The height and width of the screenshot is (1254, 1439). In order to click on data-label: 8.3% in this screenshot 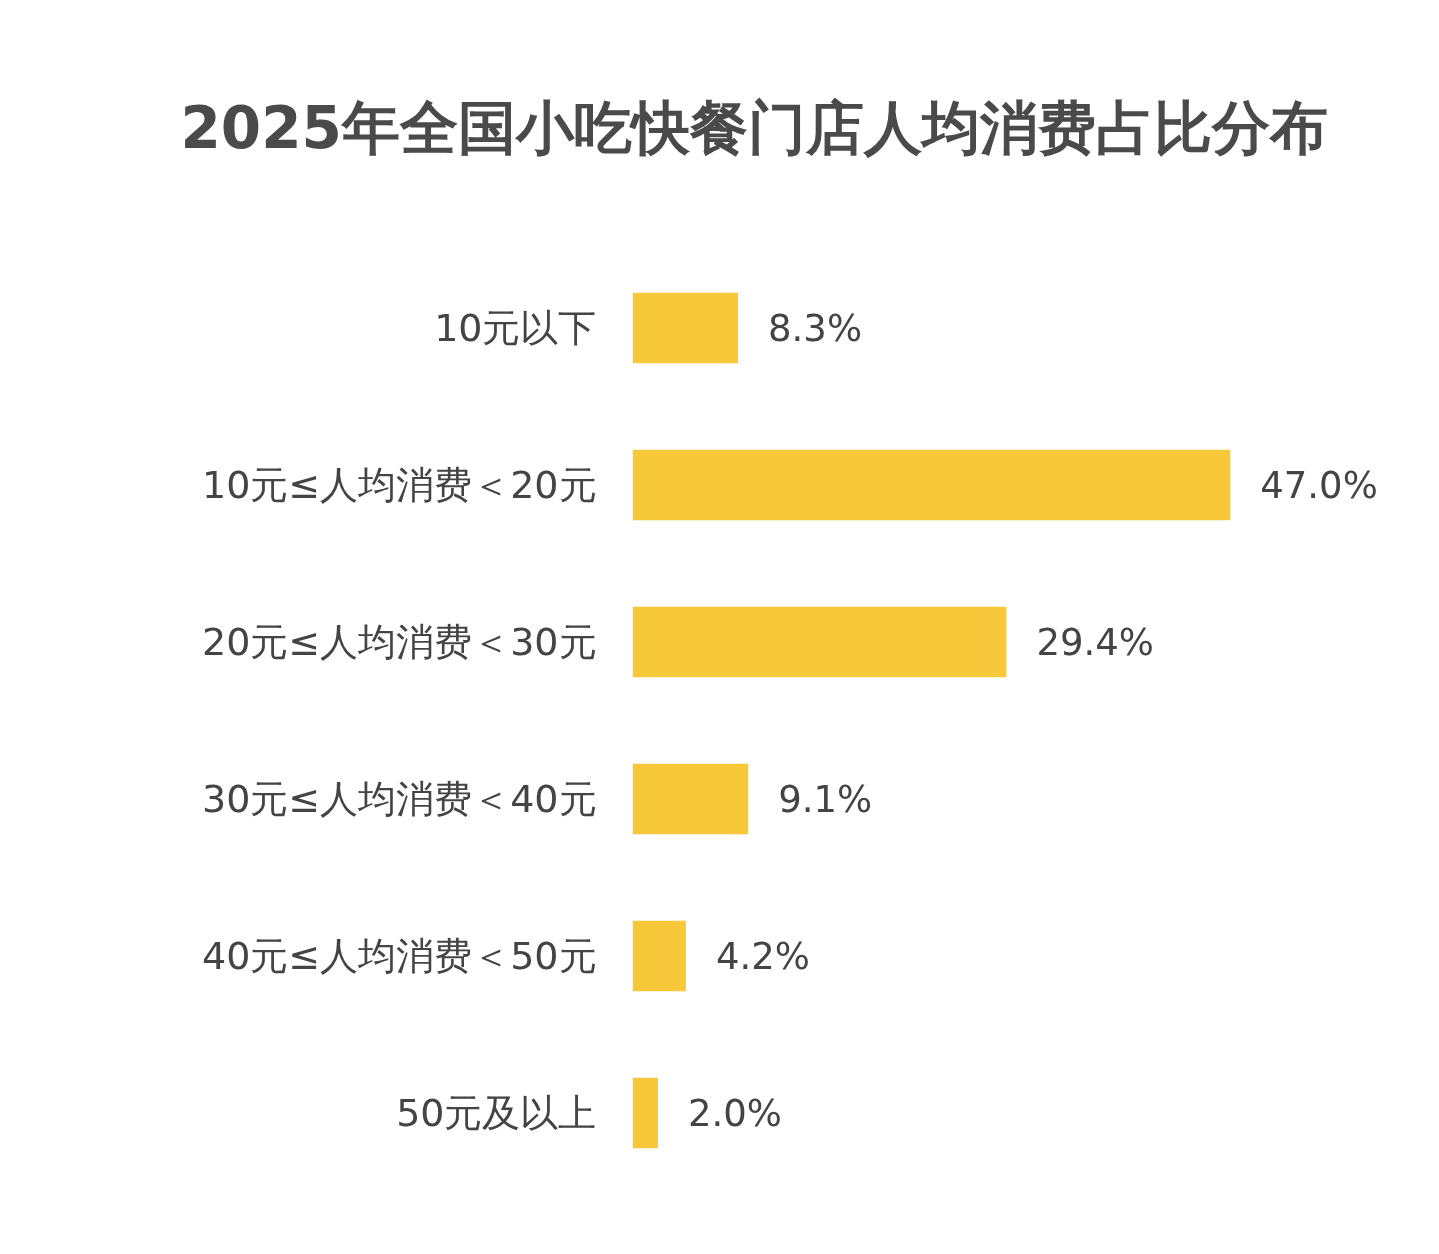, I will do `click(815, 328)`.